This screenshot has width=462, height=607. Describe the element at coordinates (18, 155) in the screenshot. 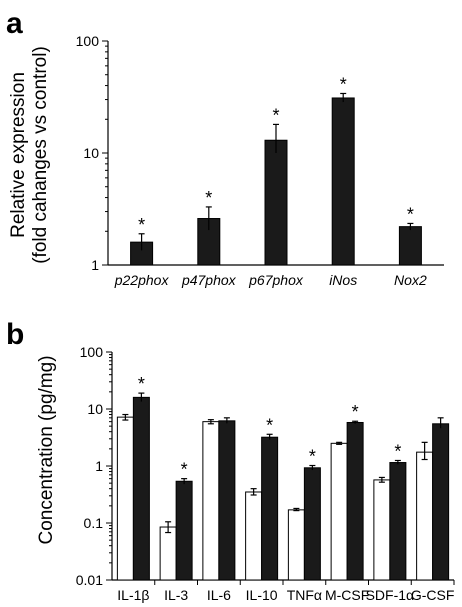

I see `panel-a-ylabel-line1: Relative expression` at that location.